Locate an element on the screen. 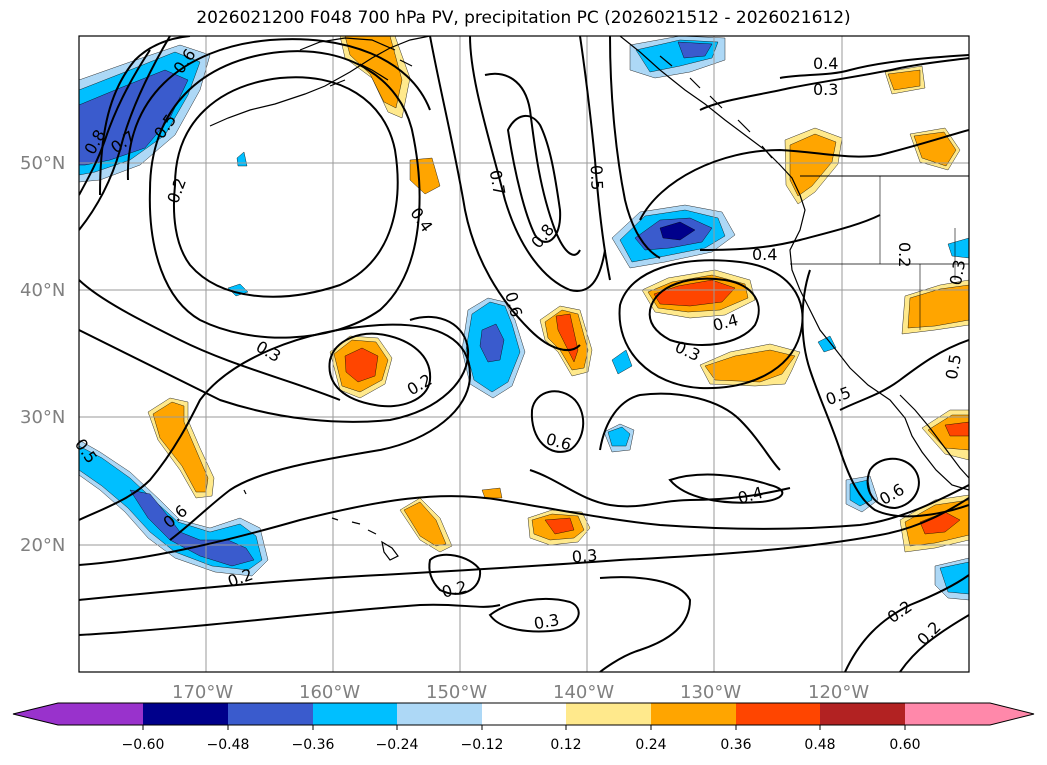  lon-label: 160°W is located at coordinates (329, 692).